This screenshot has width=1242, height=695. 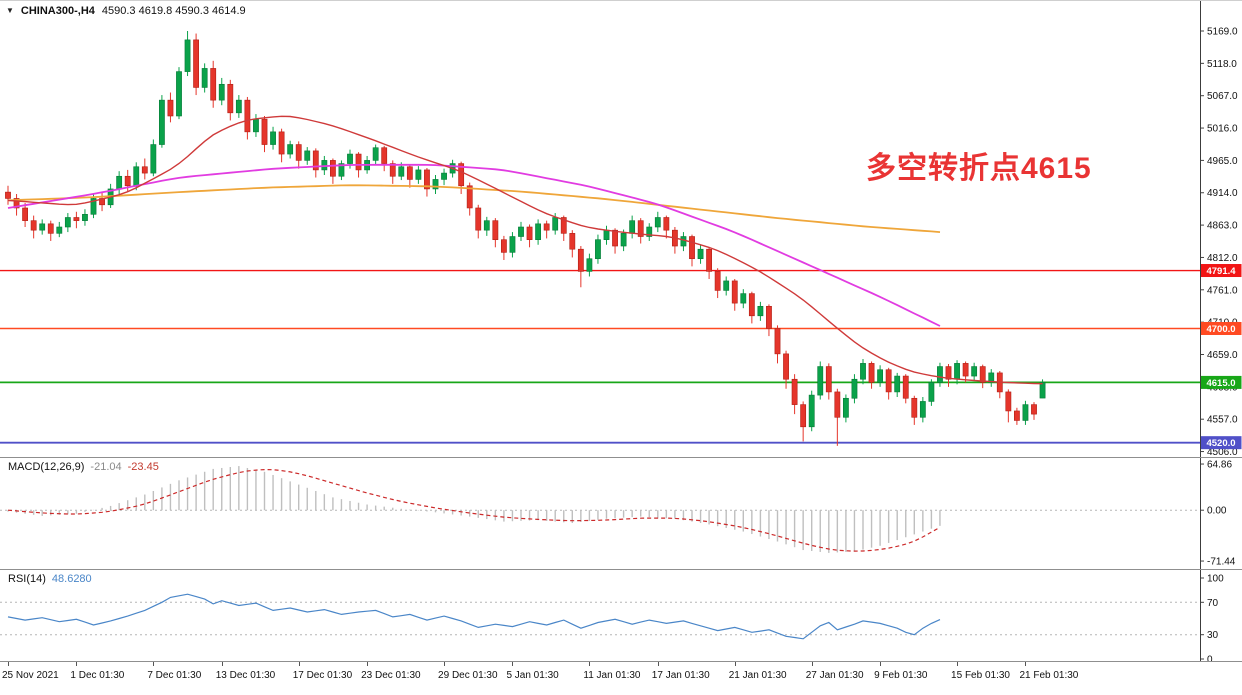 What do you see at coordinates (1222, 226) in the screenshot?
I see `svg-text: 4863.0` at bounding box center [1222, 226].